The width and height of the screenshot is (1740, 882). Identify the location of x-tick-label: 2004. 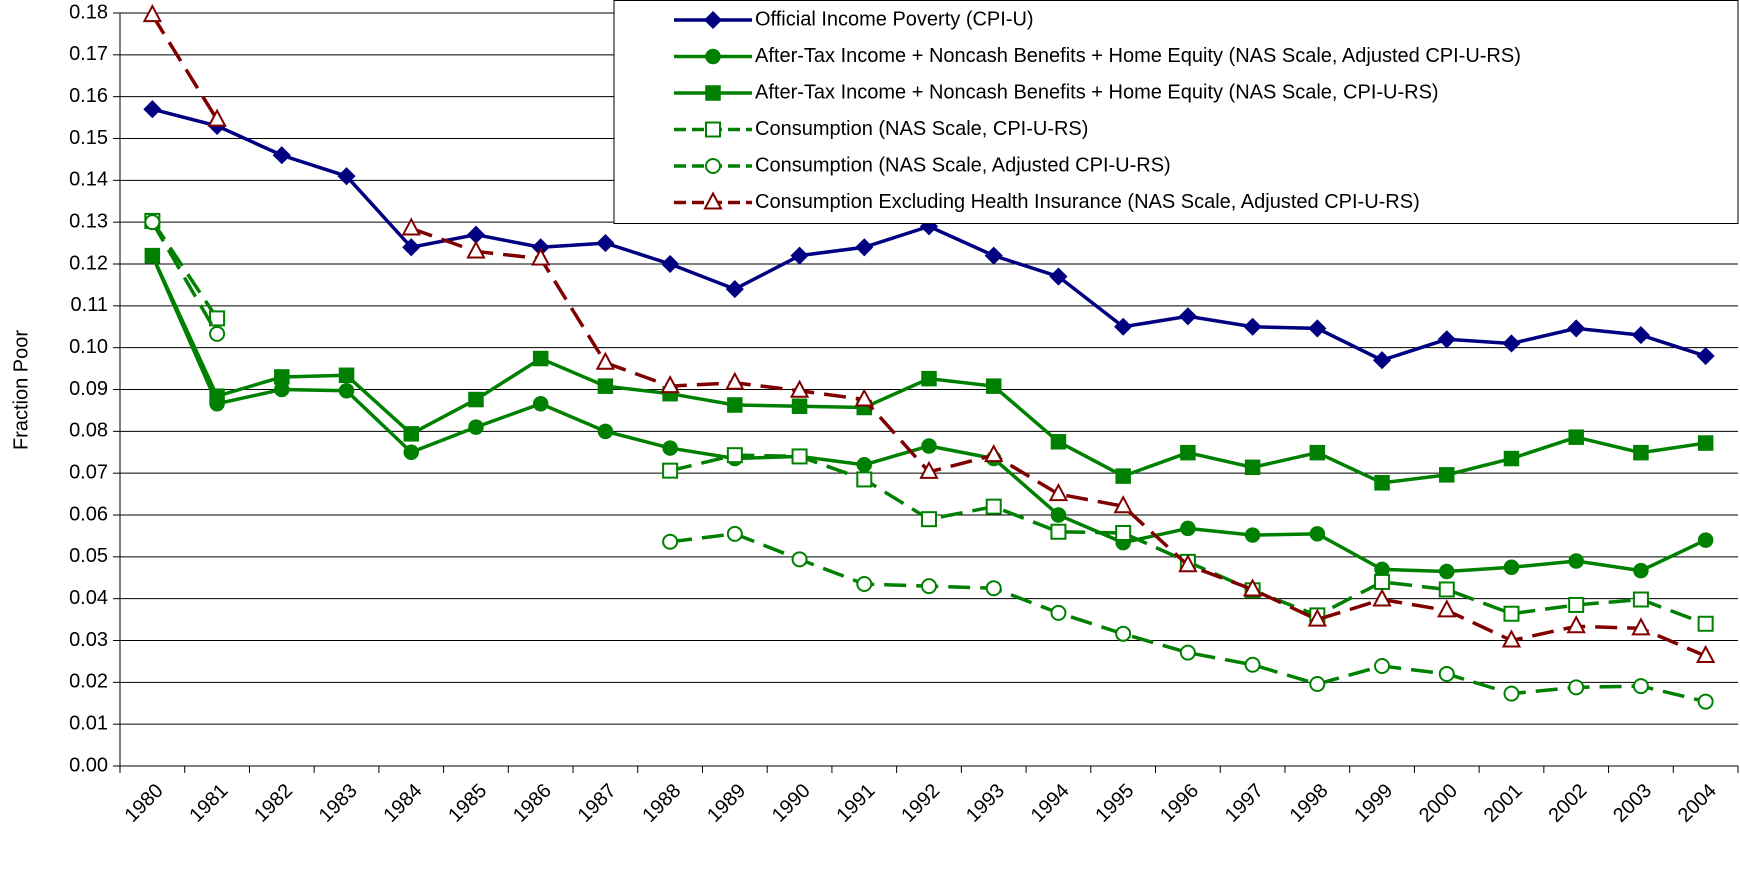
(1697, 803).